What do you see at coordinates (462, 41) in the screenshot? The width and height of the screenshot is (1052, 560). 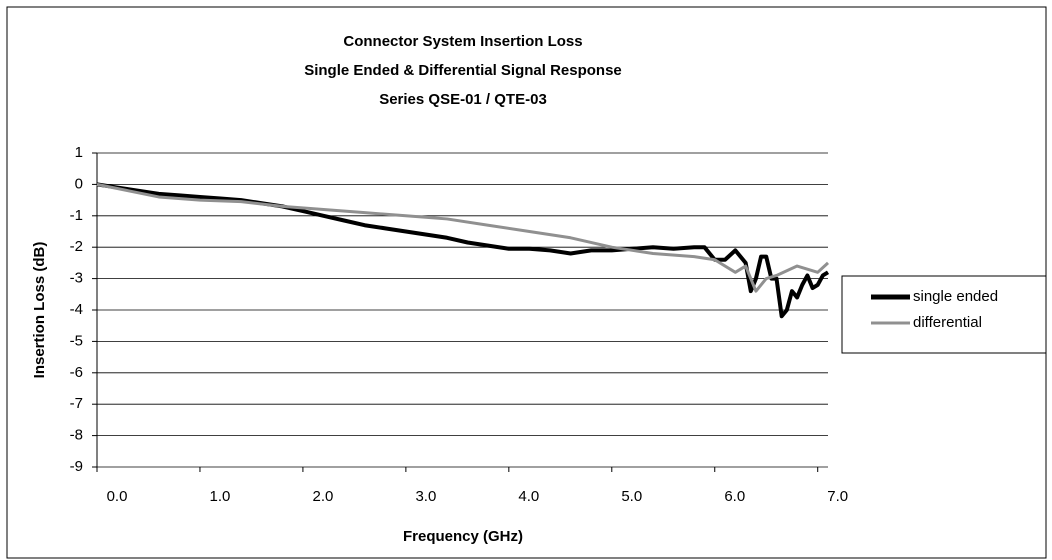 I see `chart-title: Connector System Insertion Loss` at bounding box center [462, 41].